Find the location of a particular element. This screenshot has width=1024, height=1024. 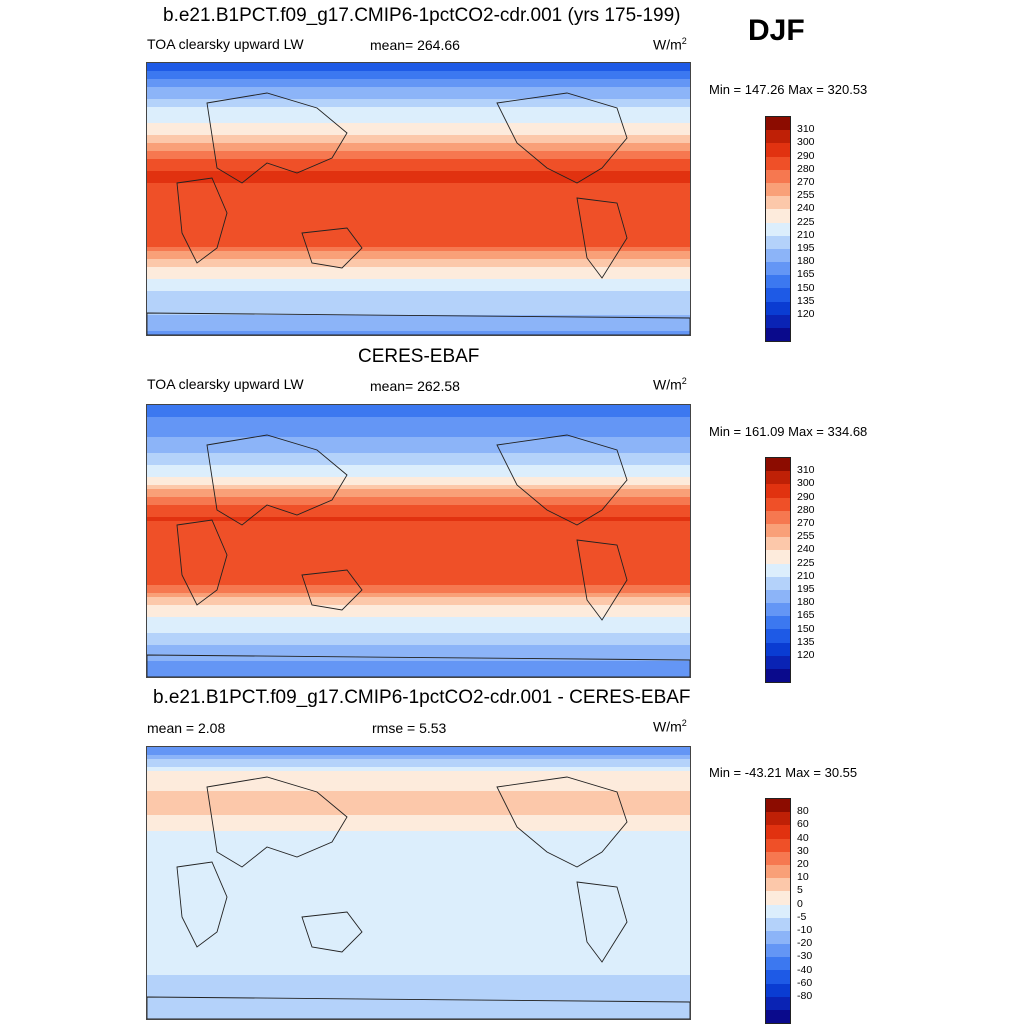

panel3-map is located at coordinates (418, 883).